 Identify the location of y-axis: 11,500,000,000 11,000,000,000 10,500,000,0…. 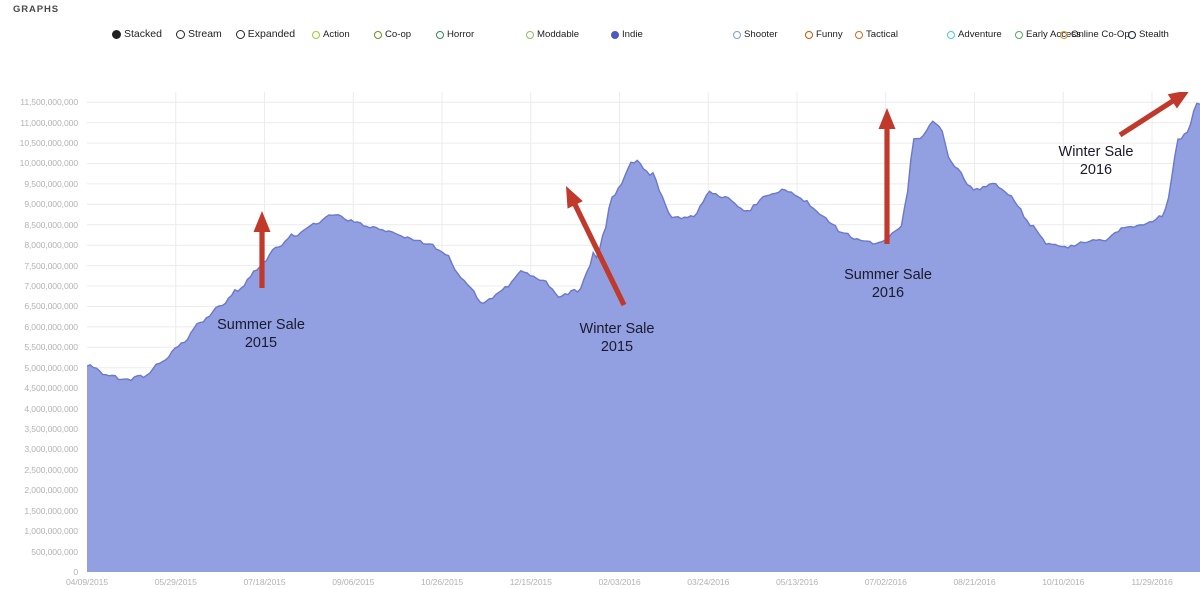
(41, 332).